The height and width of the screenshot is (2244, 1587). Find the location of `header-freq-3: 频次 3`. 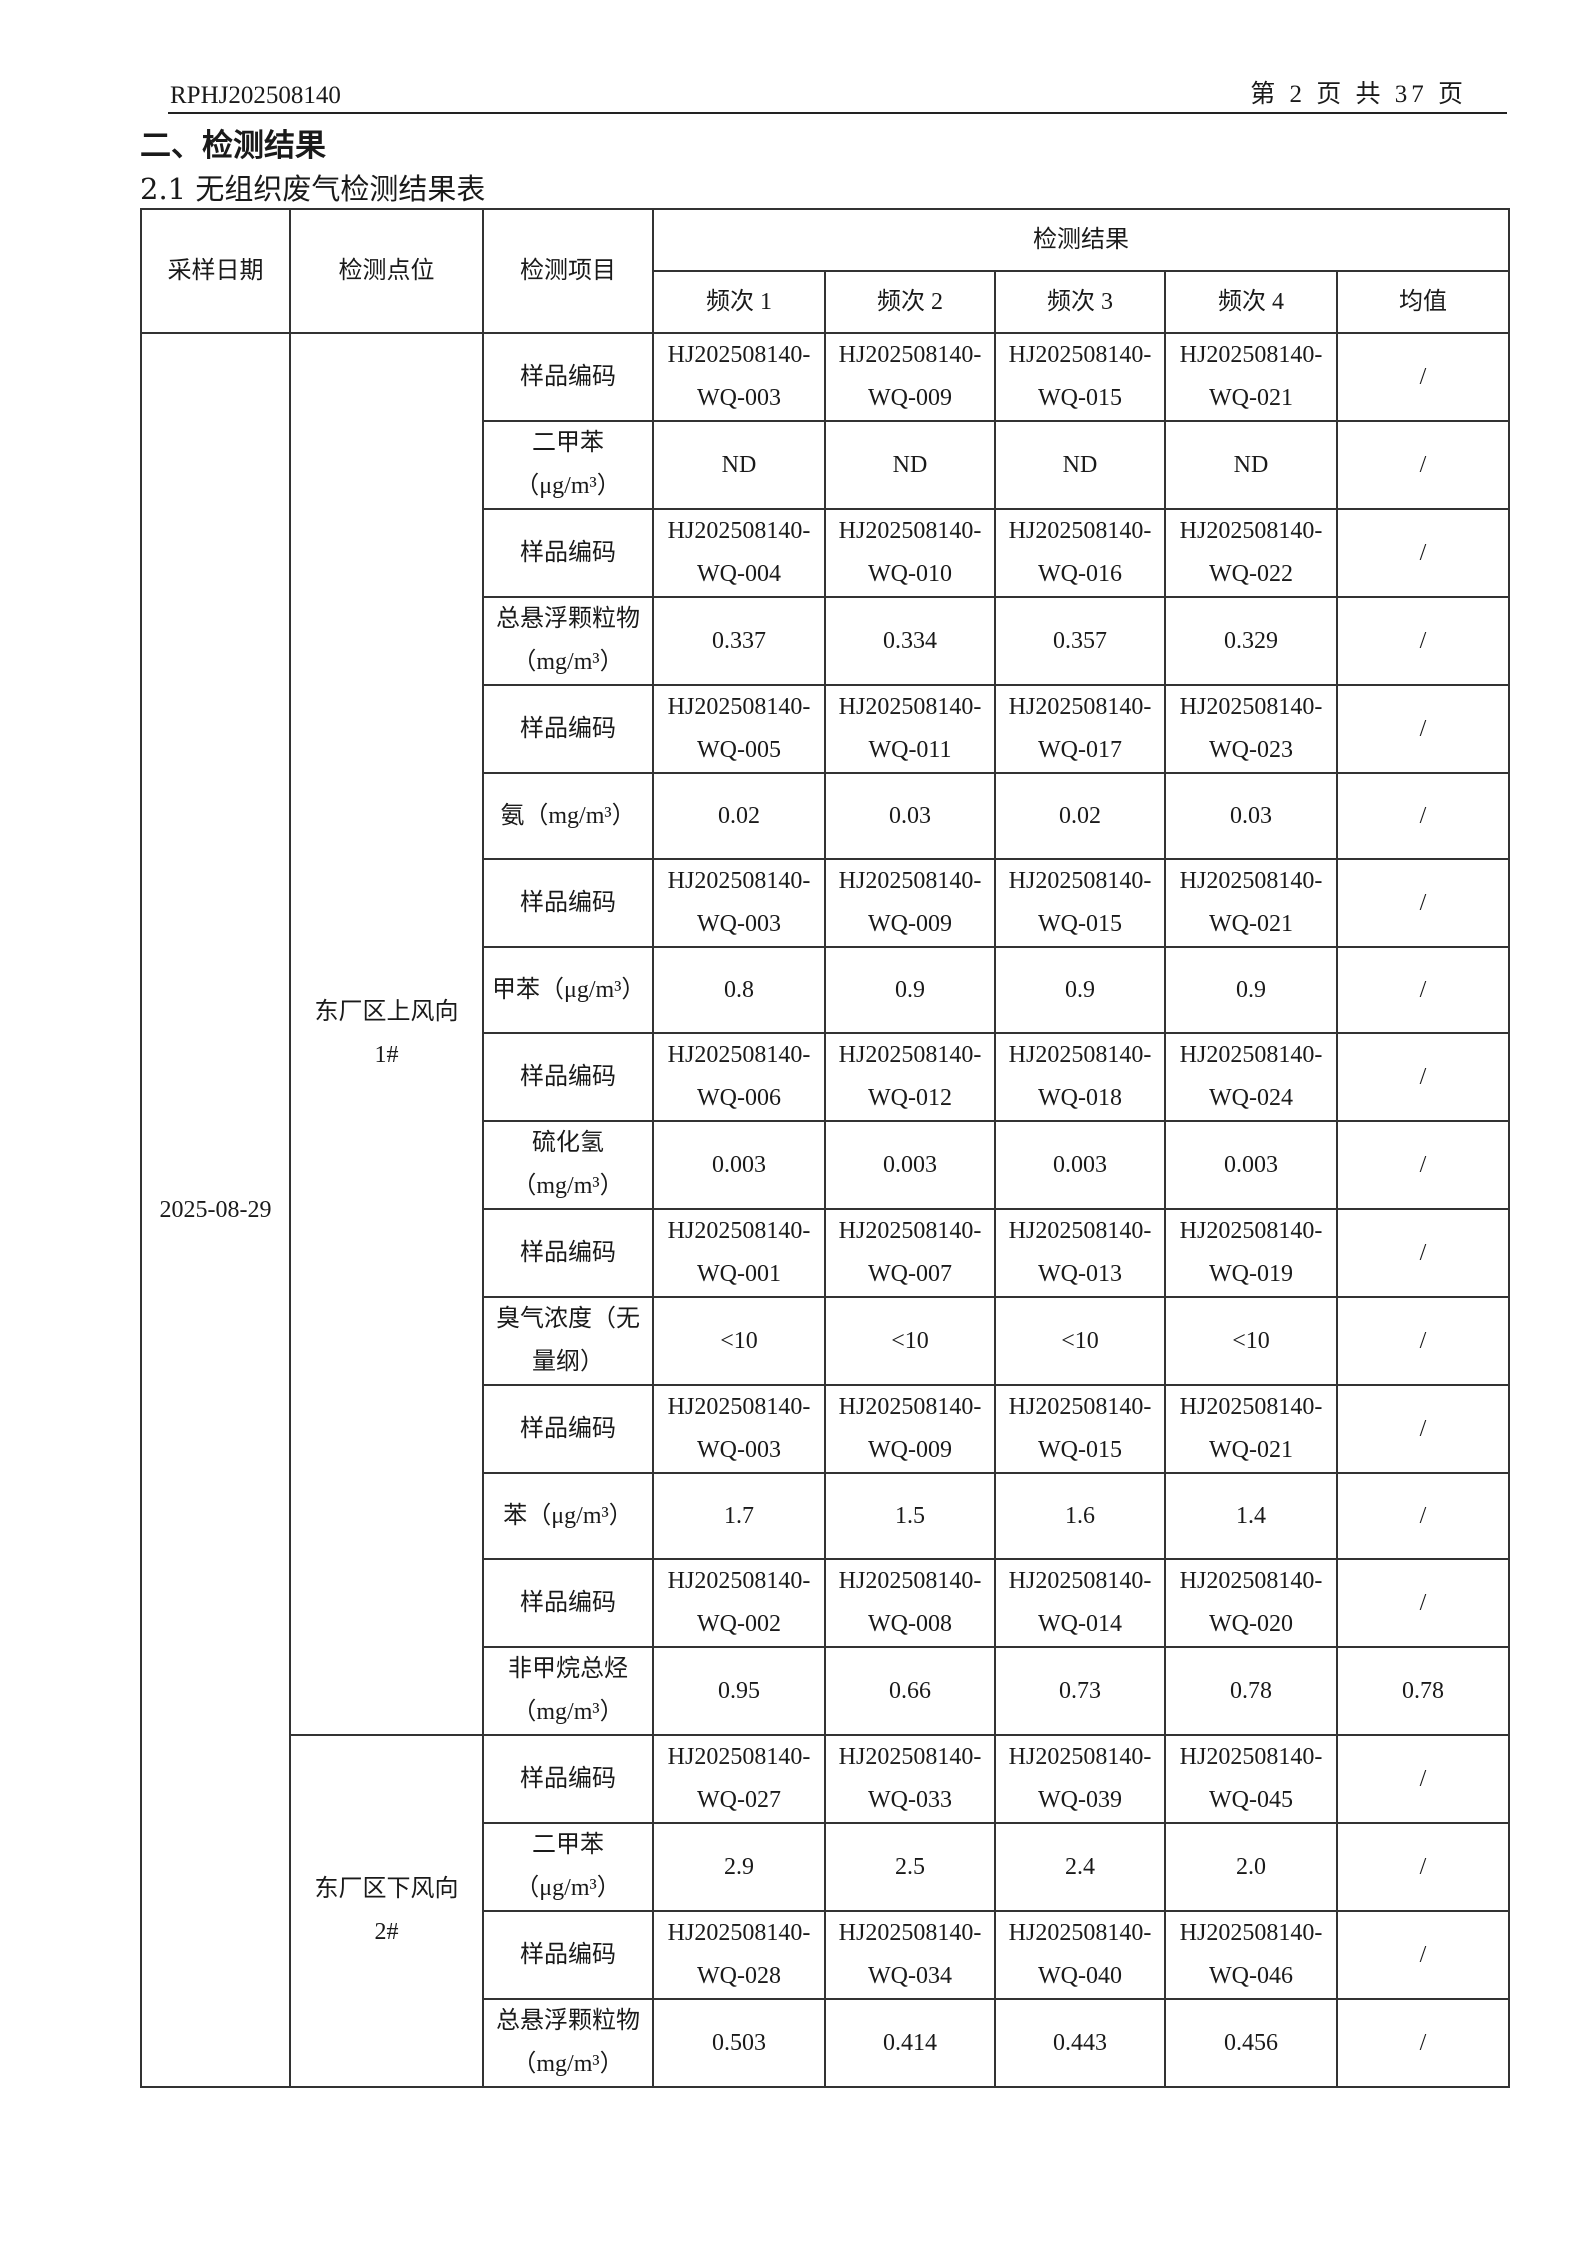

header-freq-3: 频次 3 is located at coordinates (1080, 302).